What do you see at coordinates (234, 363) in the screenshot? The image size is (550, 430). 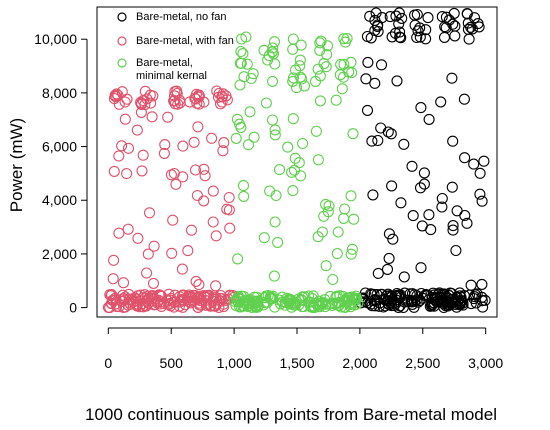 I see `x-tick-label: 1,000` at bounding box center [234, 363].